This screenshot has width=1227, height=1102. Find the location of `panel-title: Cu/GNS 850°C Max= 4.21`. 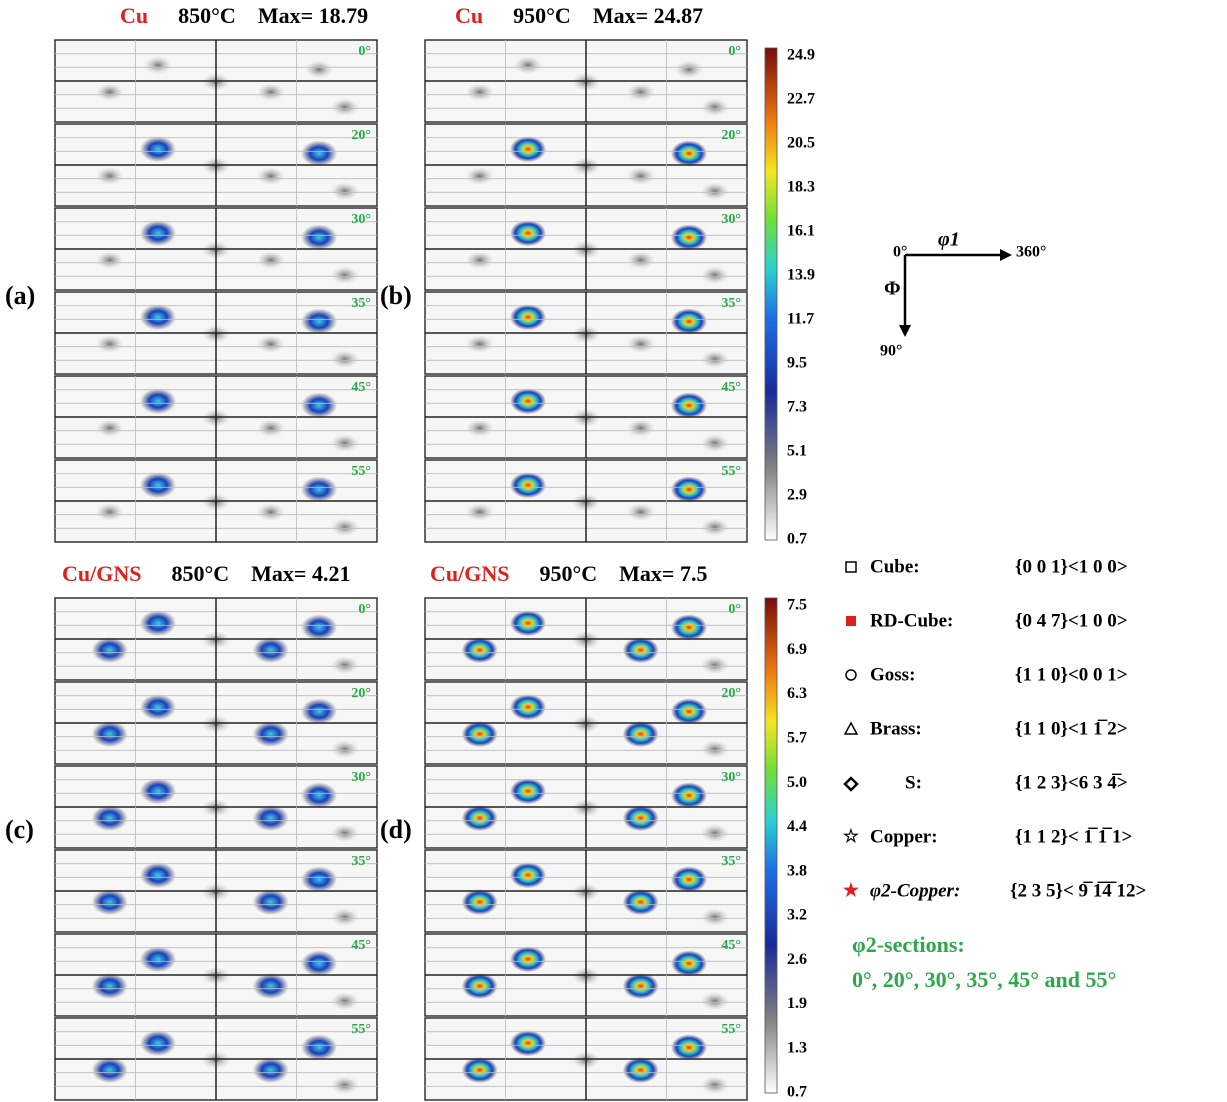

panel-title: Cu/GNS 850°C Max= 4.21 is located at coordinates (206, 573).